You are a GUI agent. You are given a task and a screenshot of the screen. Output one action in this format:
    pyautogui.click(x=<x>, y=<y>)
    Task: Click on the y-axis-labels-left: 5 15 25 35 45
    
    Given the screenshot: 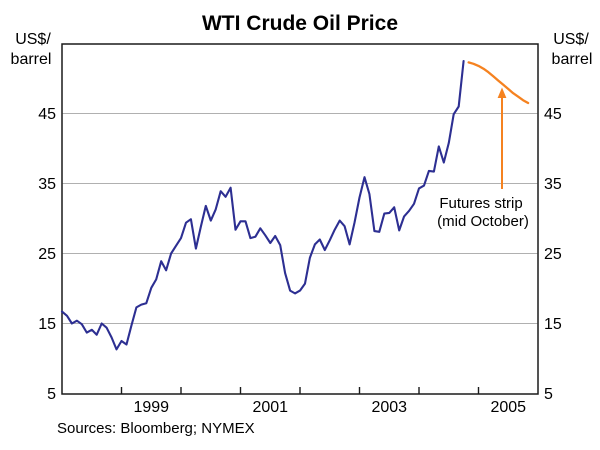 What is the action you would take?
    pyautogui.click(x=47, y=254)
    